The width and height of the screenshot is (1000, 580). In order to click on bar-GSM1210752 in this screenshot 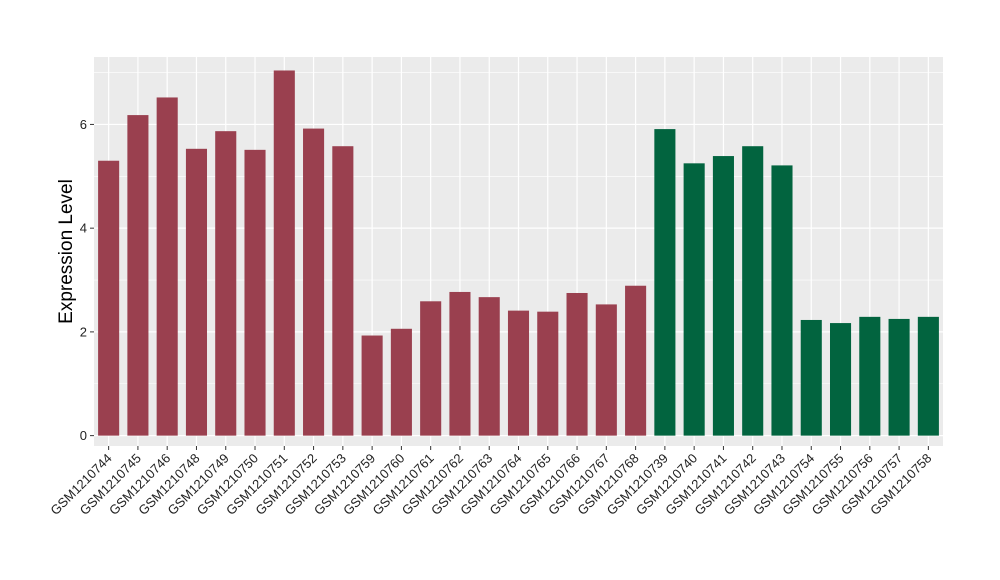, I will do `click(314, 282)`.